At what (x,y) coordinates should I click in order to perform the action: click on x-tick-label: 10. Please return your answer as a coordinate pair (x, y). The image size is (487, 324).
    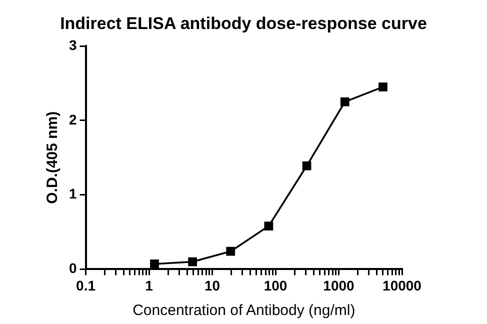
    Looking at the image, I should click on (212, 285).